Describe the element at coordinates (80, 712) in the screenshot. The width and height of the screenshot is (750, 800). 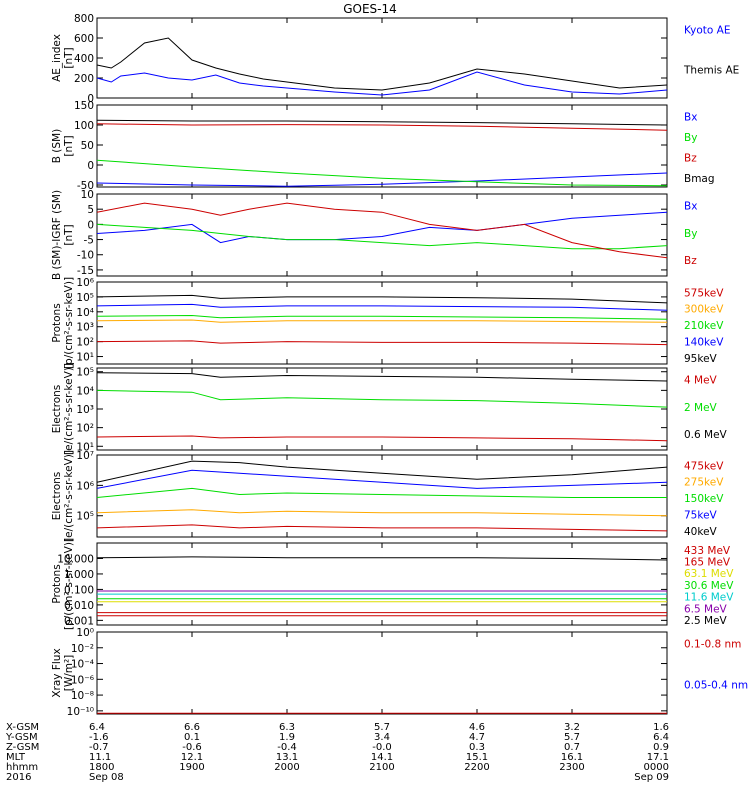
I see `y-tick-label: 10⁻¹⁰` at that location.